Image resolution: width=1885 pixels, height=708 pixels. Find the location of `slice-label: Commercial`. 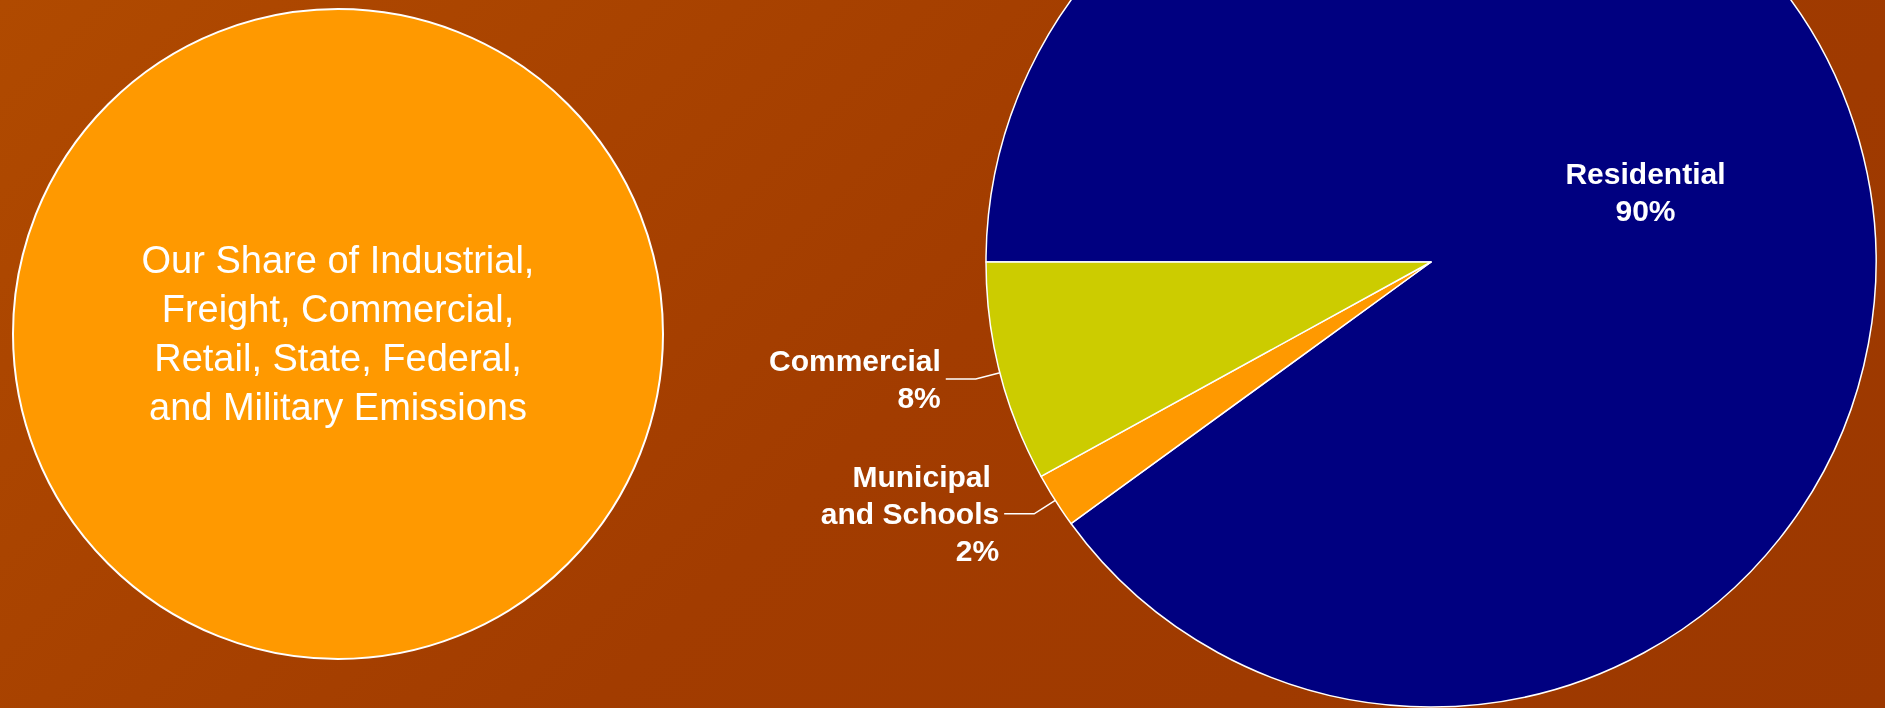

slice-label: Commercial is located at coordinates (855, 360).